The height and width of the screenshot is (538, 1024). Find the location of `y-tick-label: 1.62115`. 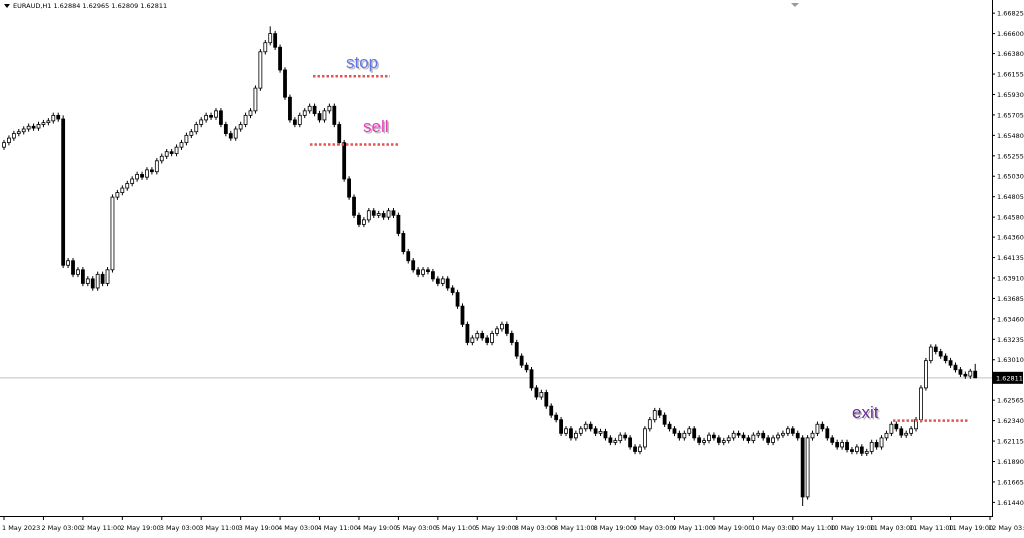

y-tick-label: 1.62115 is located at coordinates (1010, 442).